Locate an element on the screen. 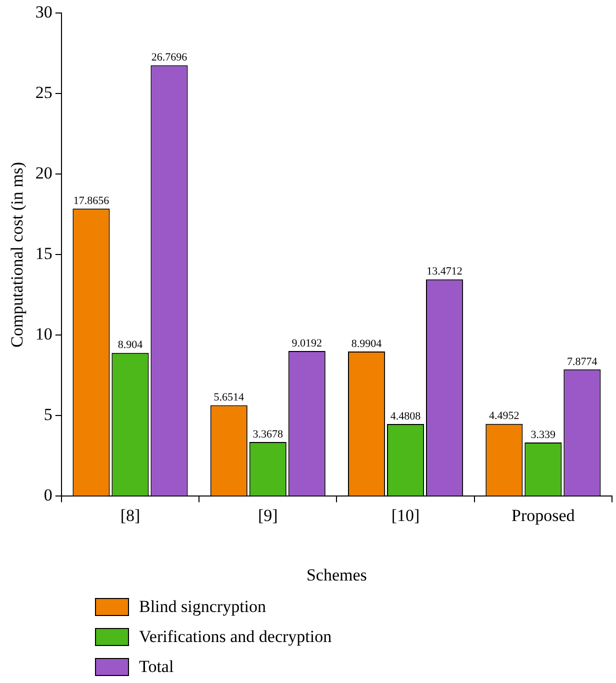 The image size is (616, 683). data-label: 17.8656 is located at coordinates (91, 200).